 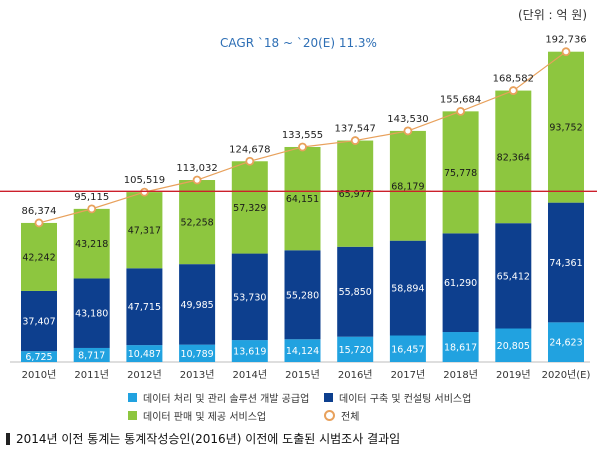 What do you see at coordinates (197, 375) in the screenshot?
I see `x-tick-label-3: 2013년` at bounding box center [197, 375].